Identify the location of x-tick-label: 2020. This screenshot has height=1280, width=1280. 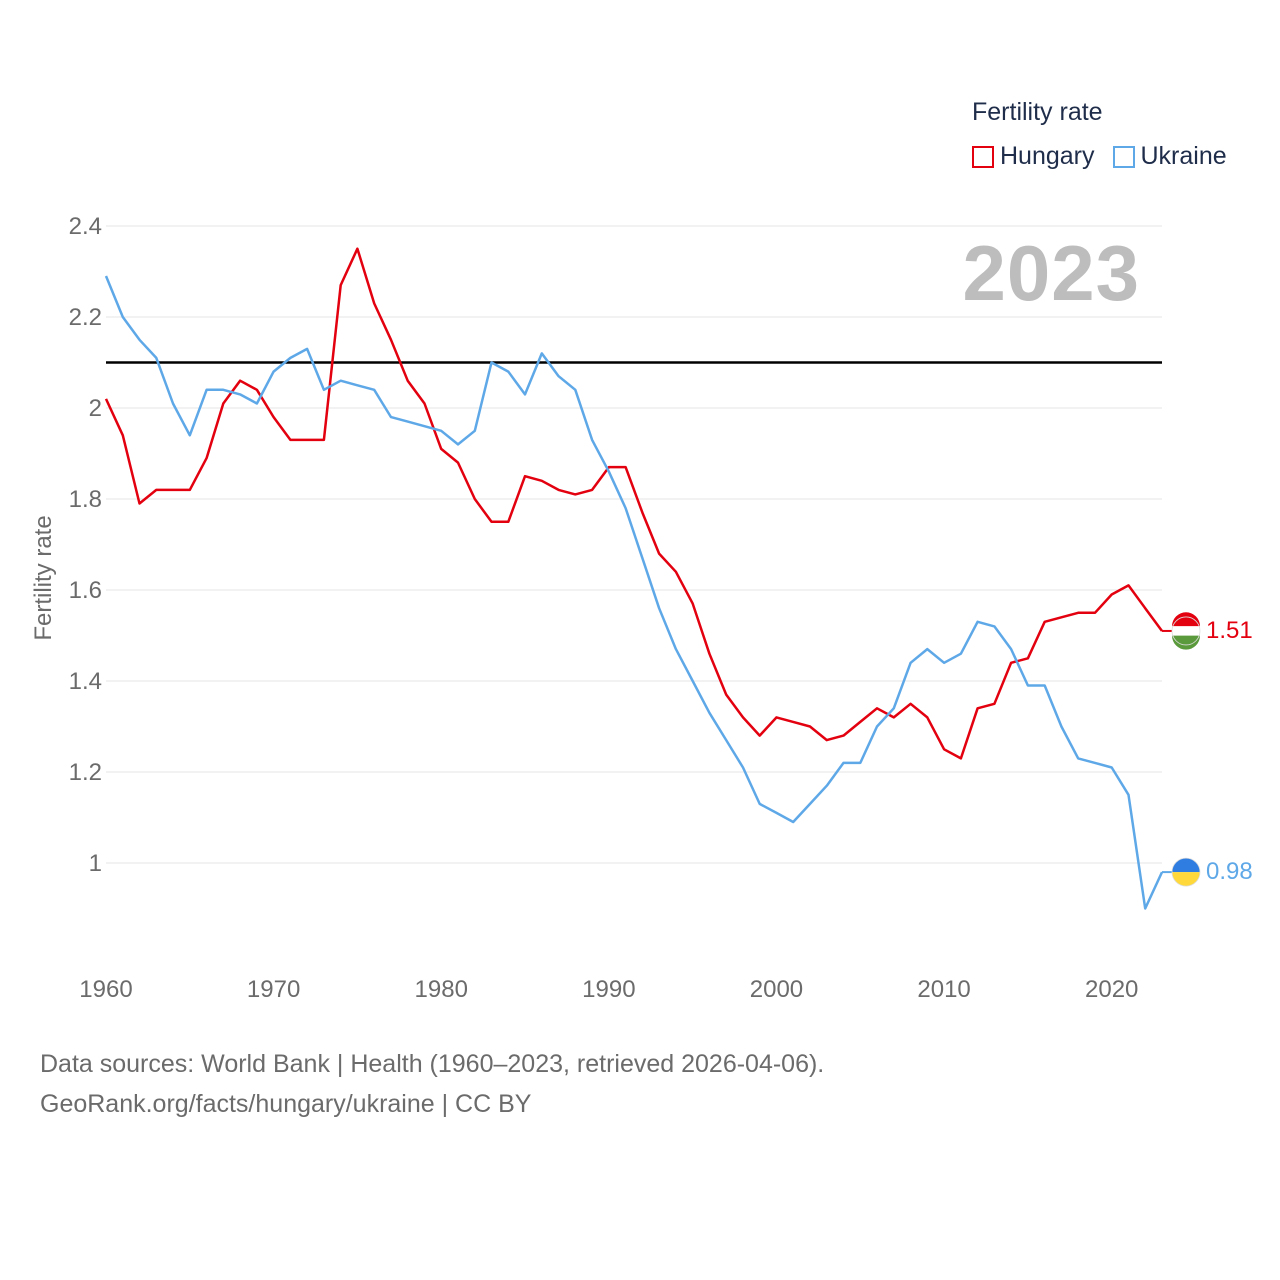
(1111, 989).